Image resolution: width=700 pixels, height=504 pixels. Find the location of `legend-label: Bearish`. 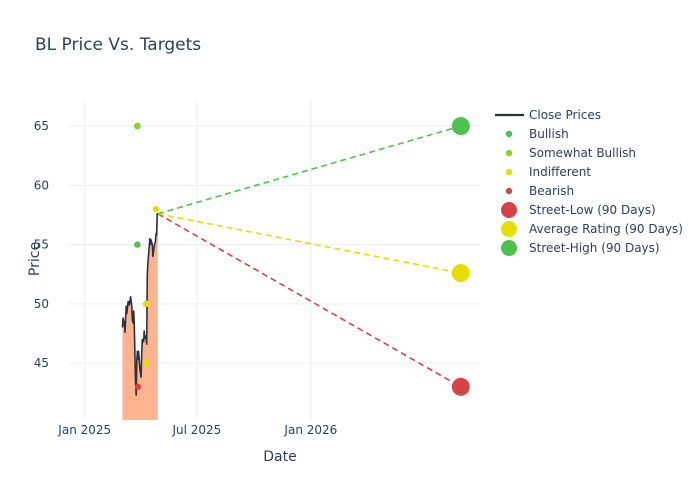

legend-label: Bearish is located at coordinates (551, 191).